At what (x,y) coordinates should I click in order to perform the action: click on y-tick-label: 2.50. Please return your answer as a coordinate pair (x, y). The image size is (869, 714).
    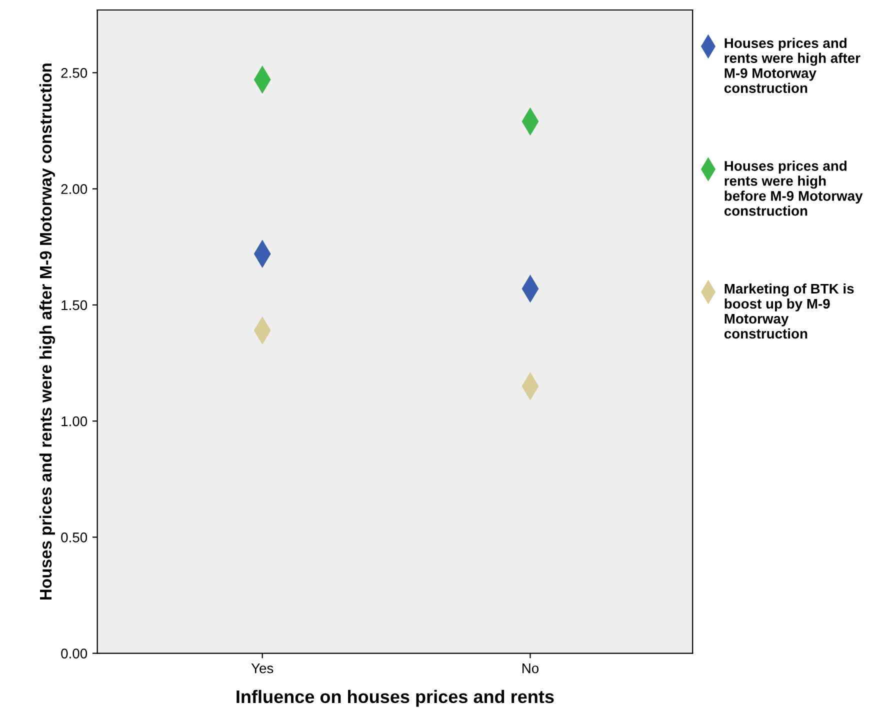
    Looking at the image, I should click on (74, 73).